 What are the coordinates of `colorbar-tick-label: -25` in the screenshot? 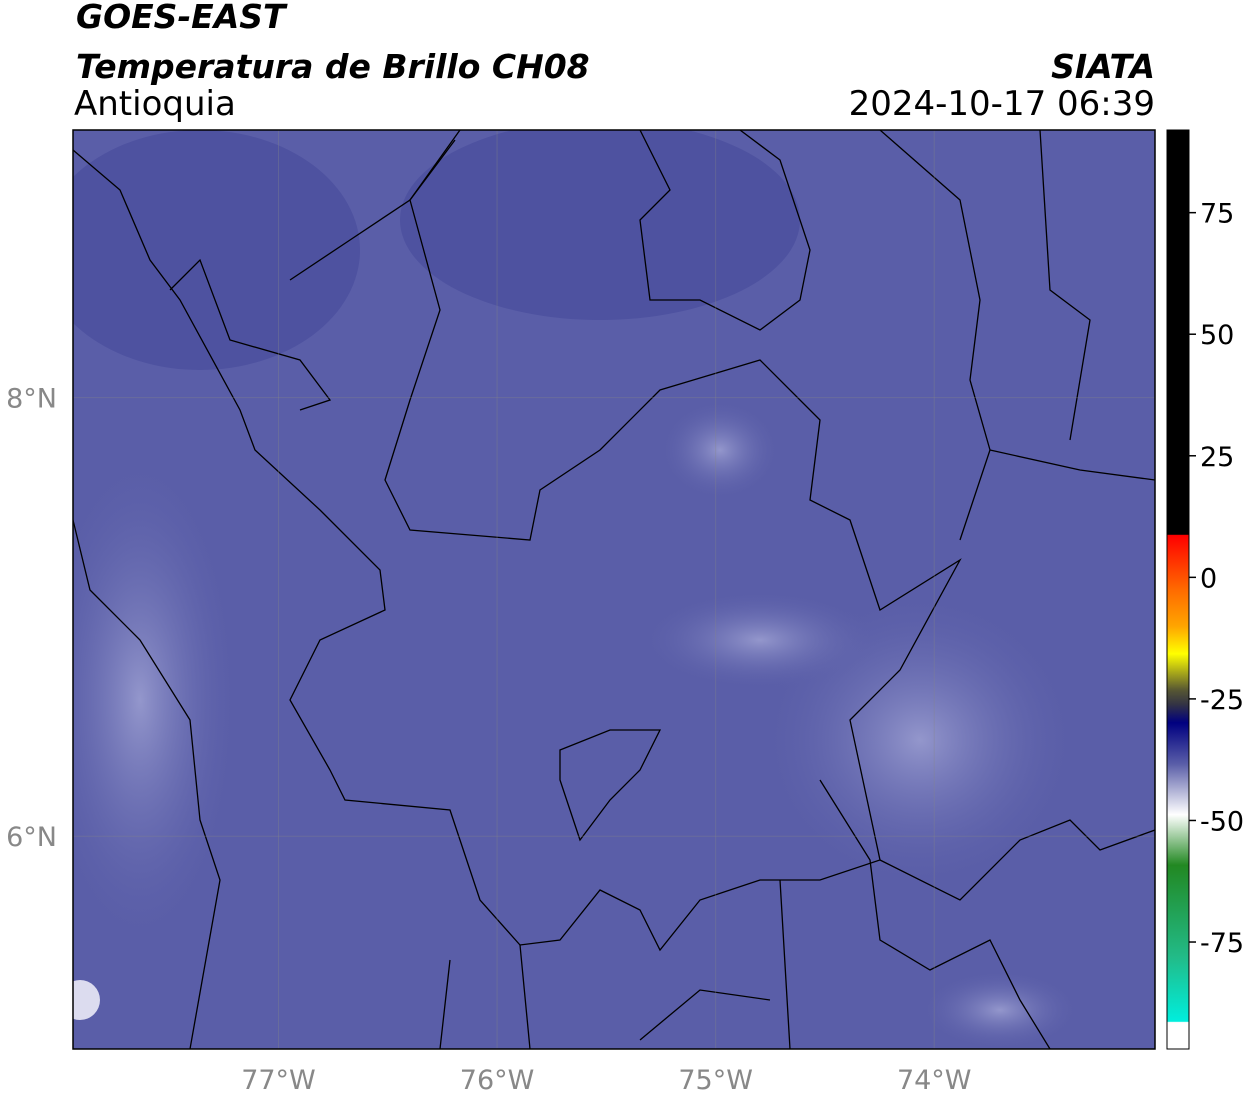 It's located at (1222, 700).